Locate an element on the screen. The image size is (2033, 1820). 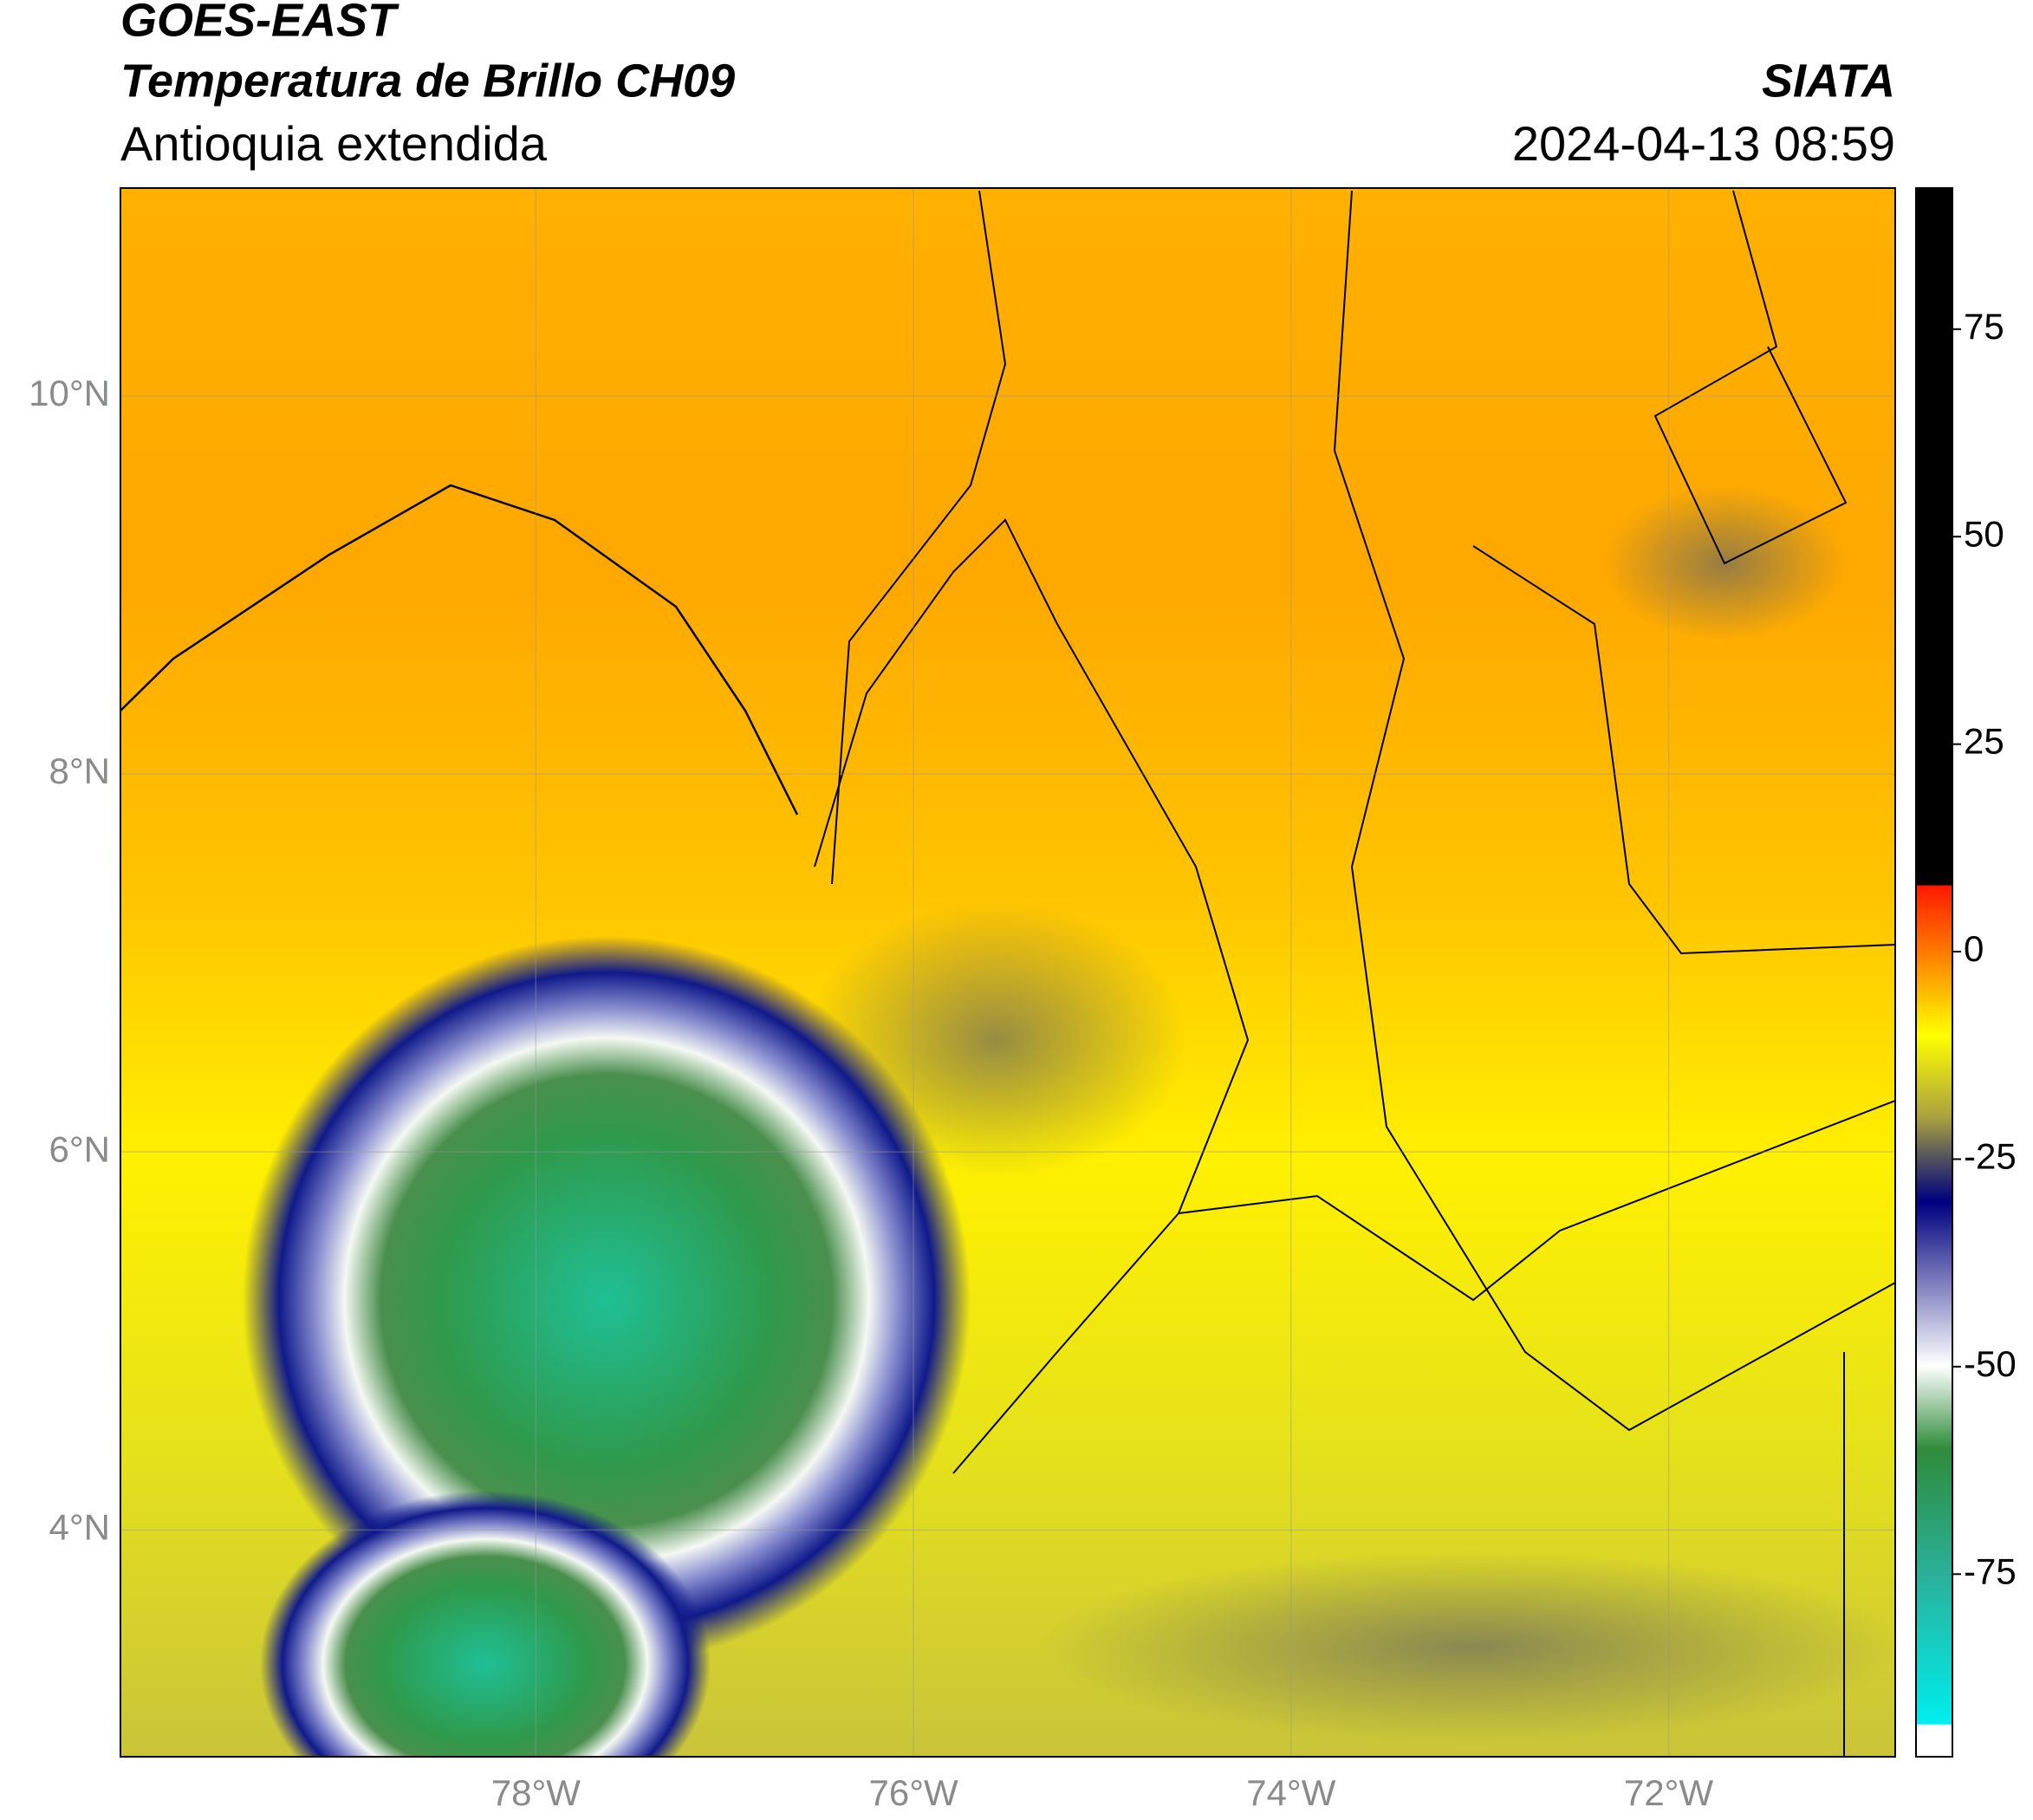
brand: SIATA is located at coordinates (1828, 81).